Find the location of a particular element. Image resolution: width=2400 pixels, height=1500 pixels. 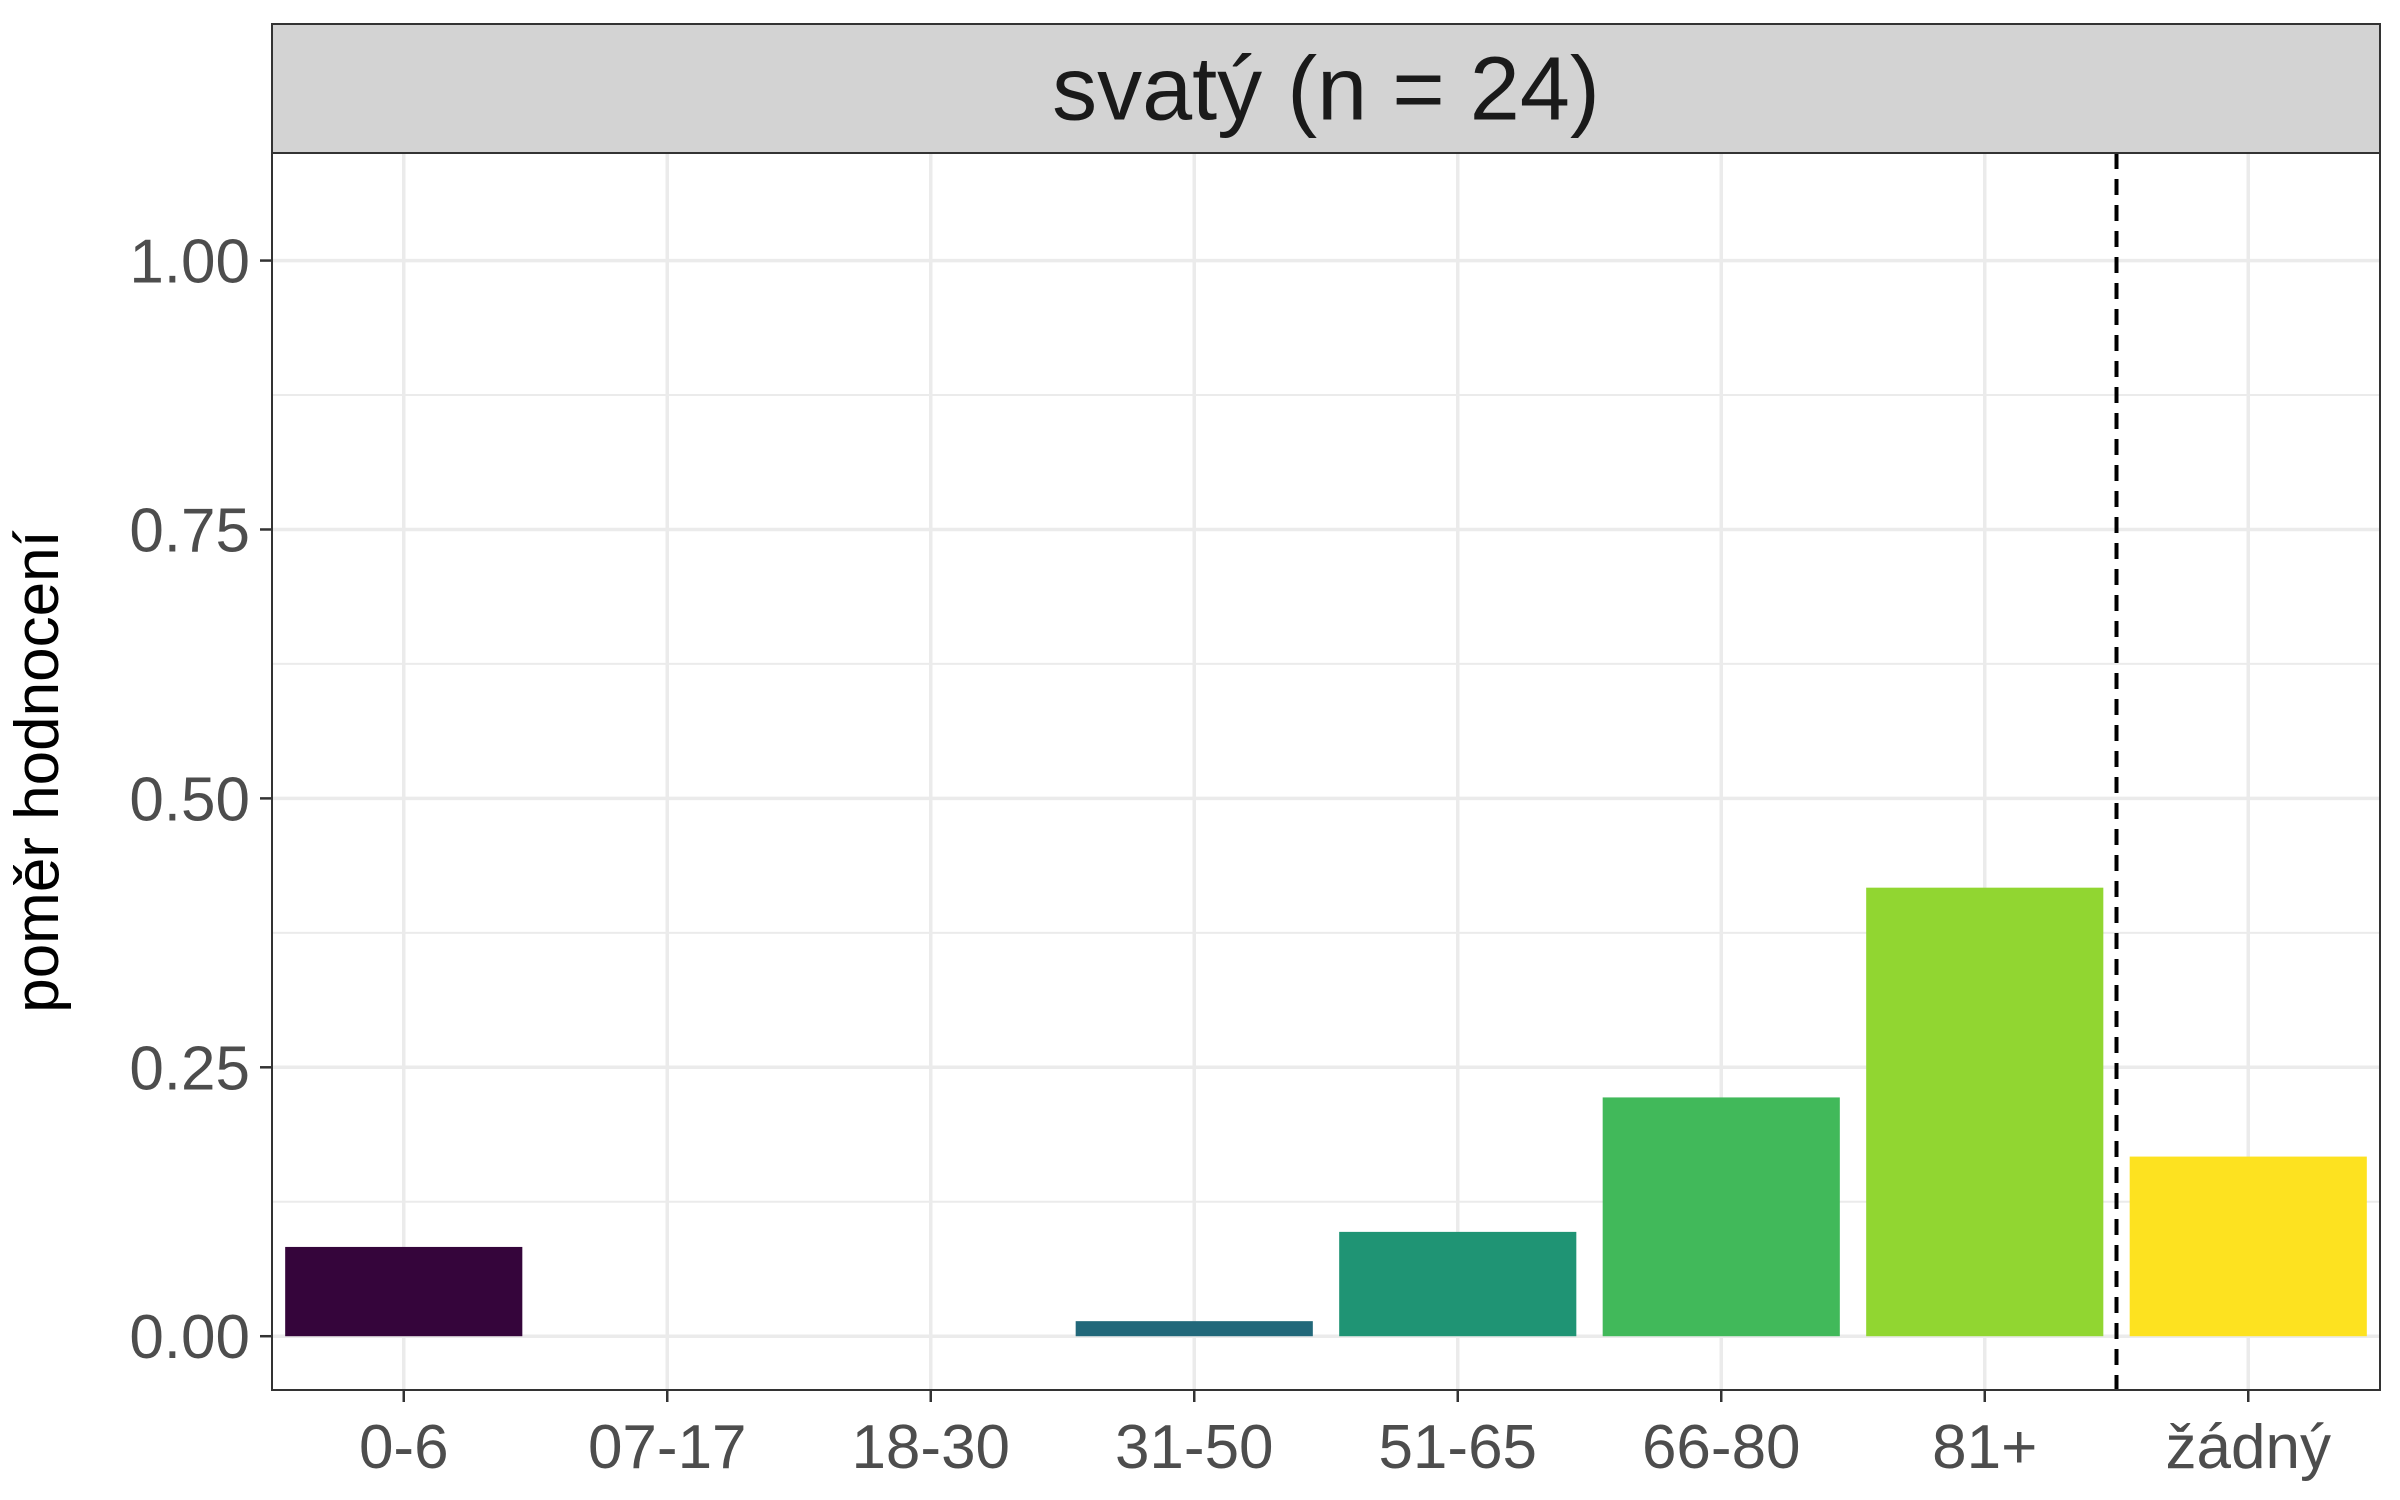

x-tick-label: 66-80 is located at coordinates (1721, 1447).